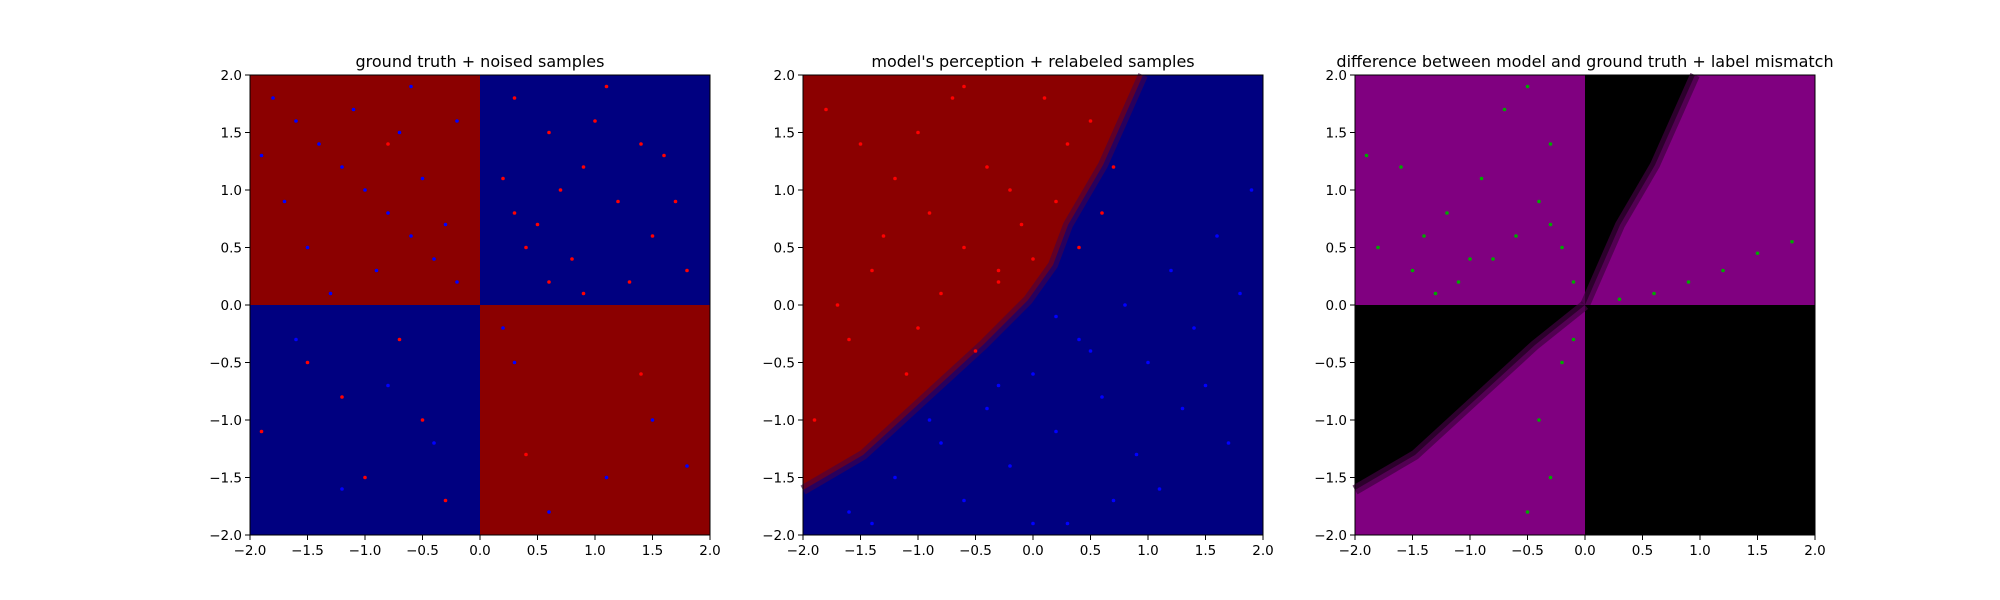 This screenshot has height=600, width=2000. Describe the element at coordinates (1470, 190) in the screenshot. I see `region-top-left` at that location.